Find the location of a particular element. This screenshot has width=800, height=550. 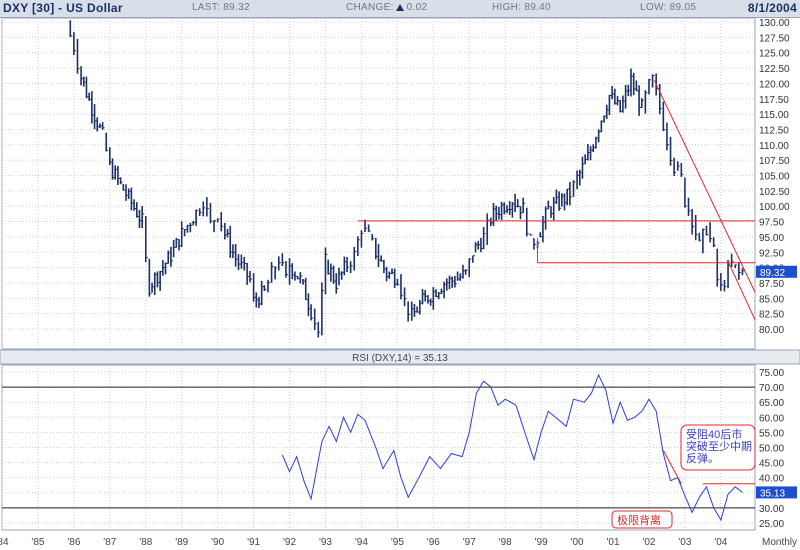

rsi-y-tick-label: 30.00 is located at coordinates (771, 509).